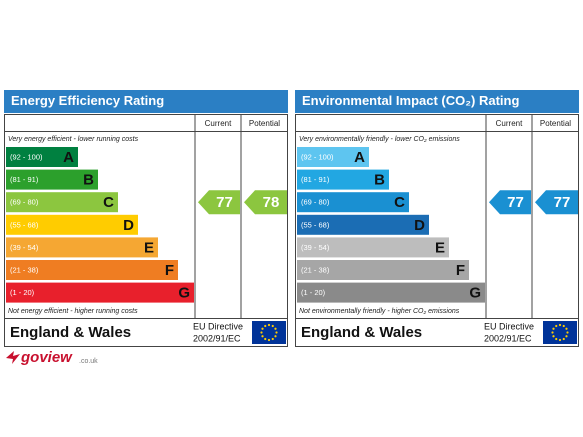 This screenshot has height=437, width=583. Describe the element at coordinates (271, 202) in the screenshot. I see `rating-value: 78` at that location.